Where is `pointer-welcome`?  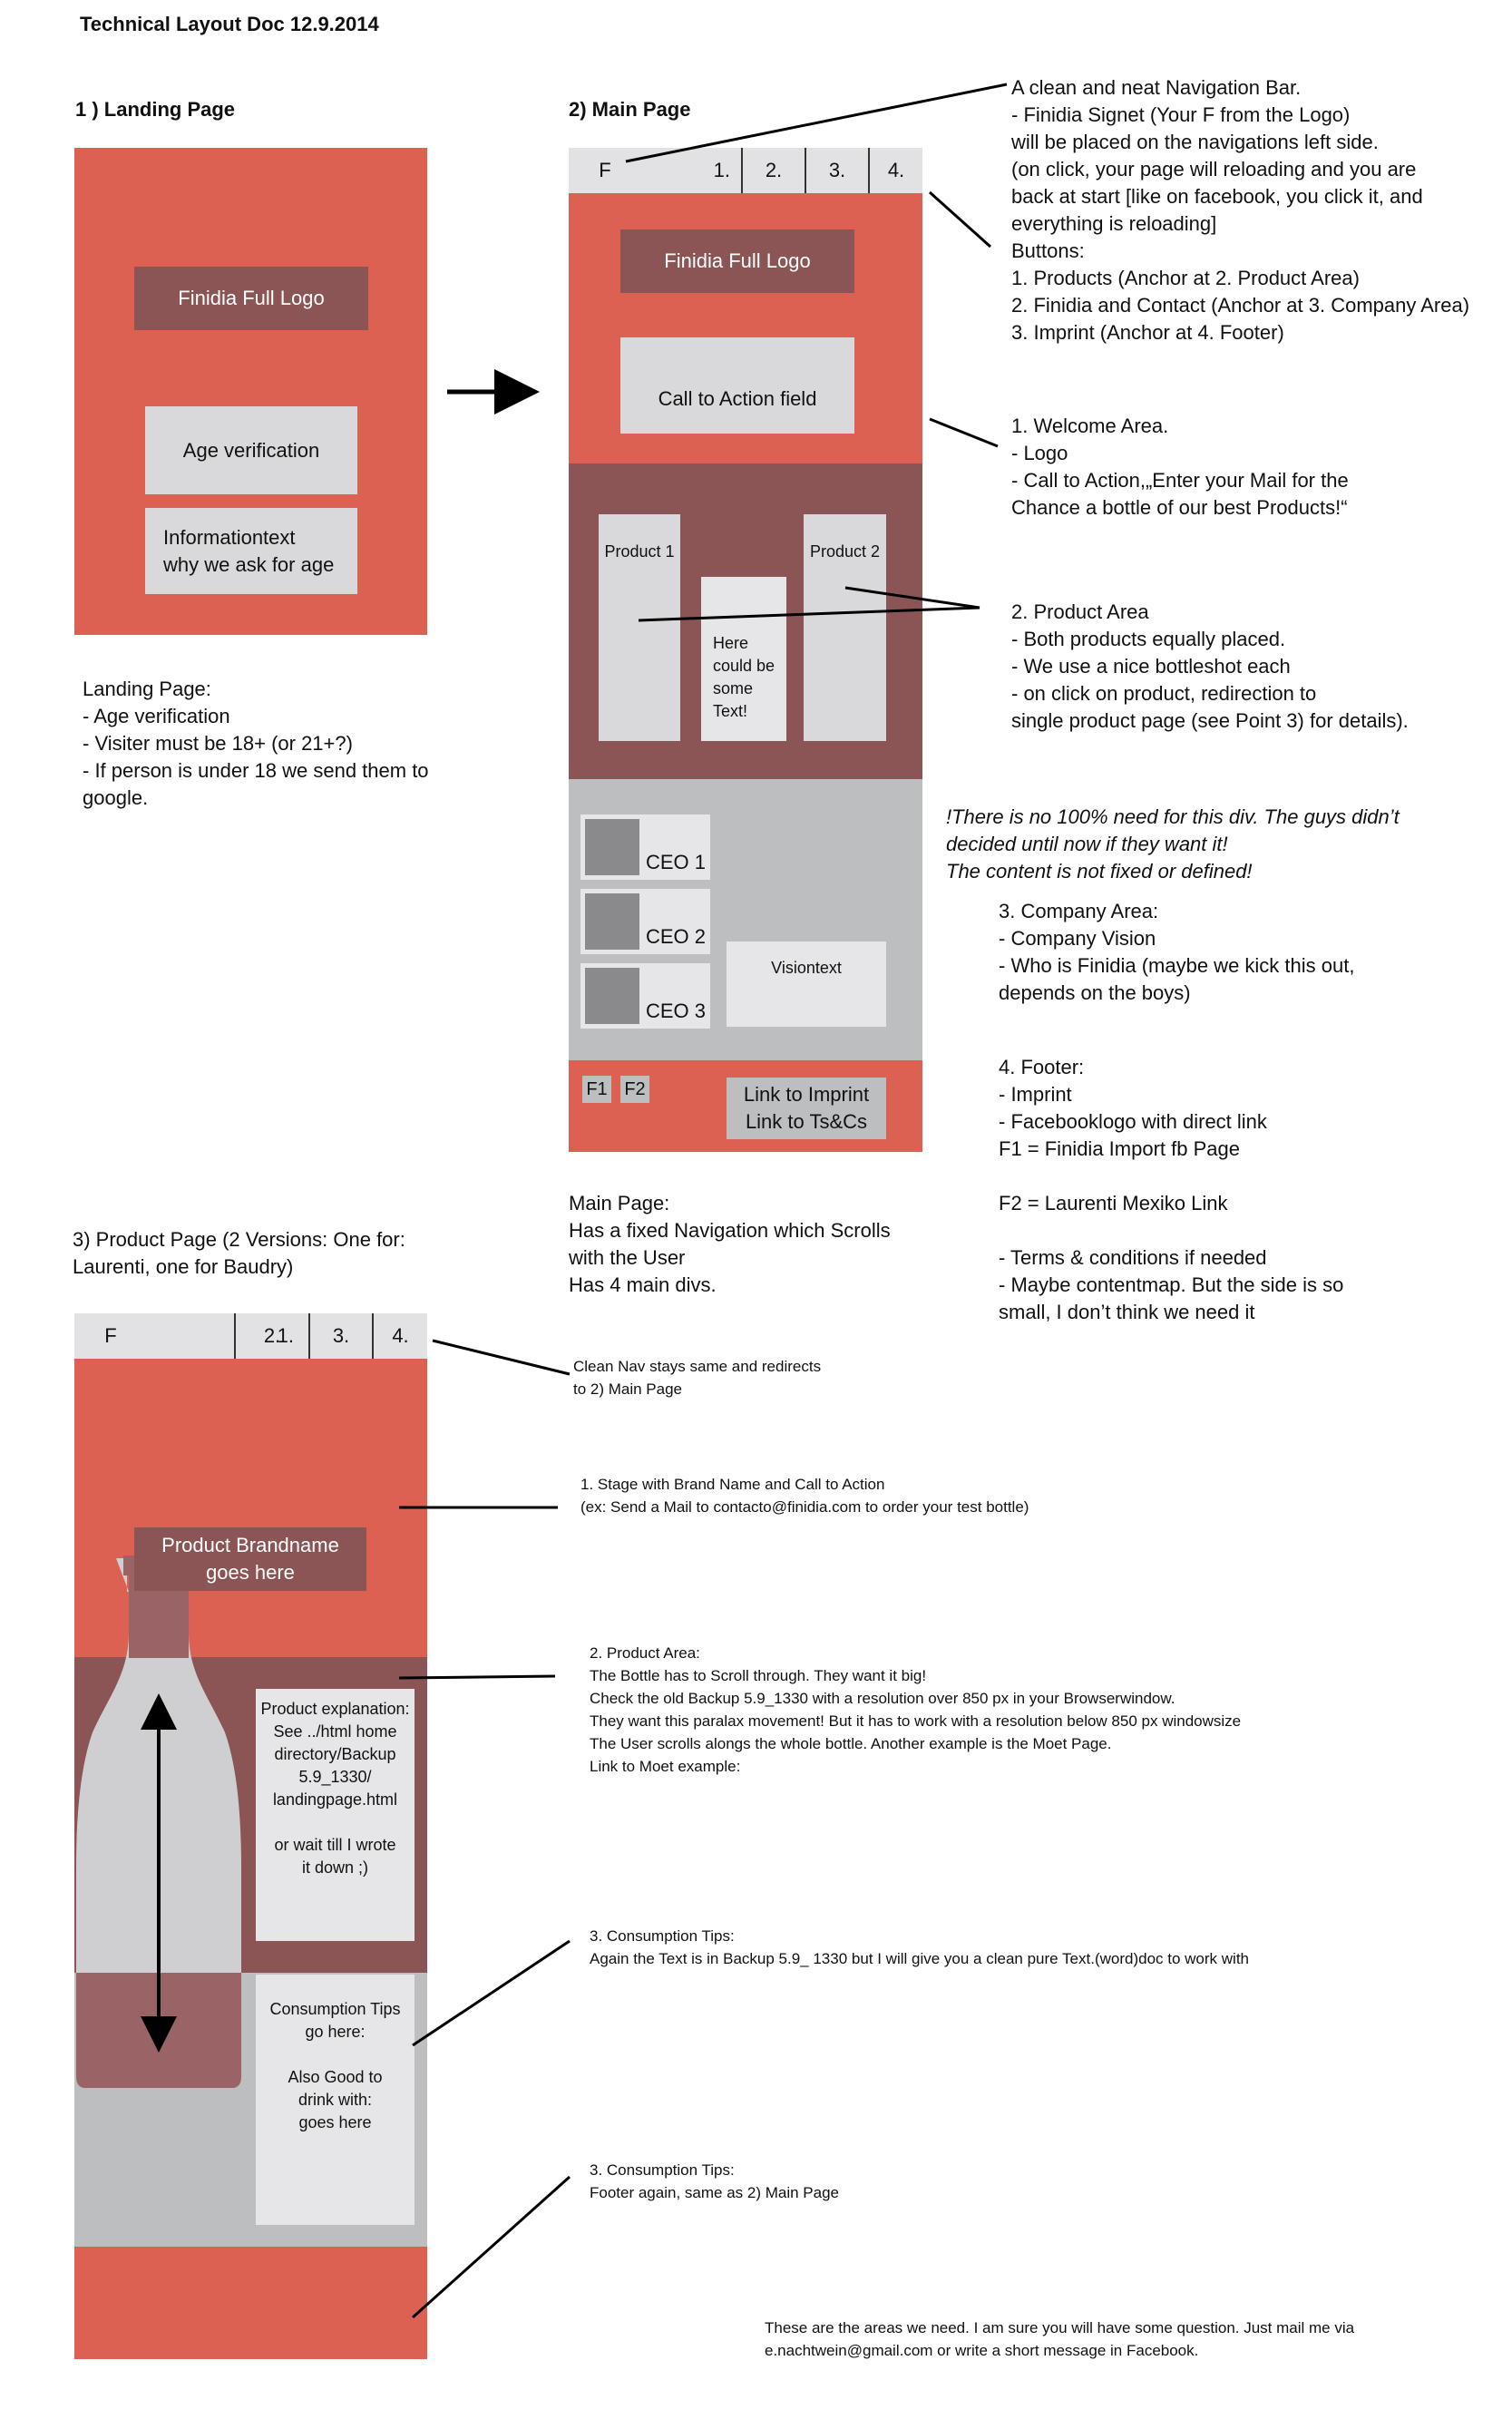
pointer-welcome is located at coordinates (964, 432).